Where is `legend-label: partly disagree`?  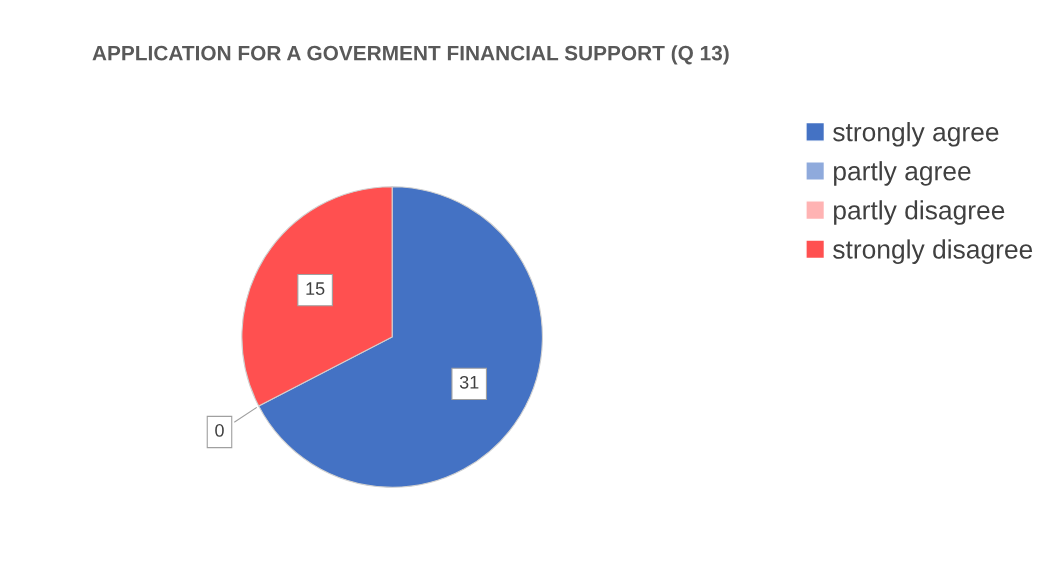
legend-label: partly disagree is located at coordinates (919, 212).